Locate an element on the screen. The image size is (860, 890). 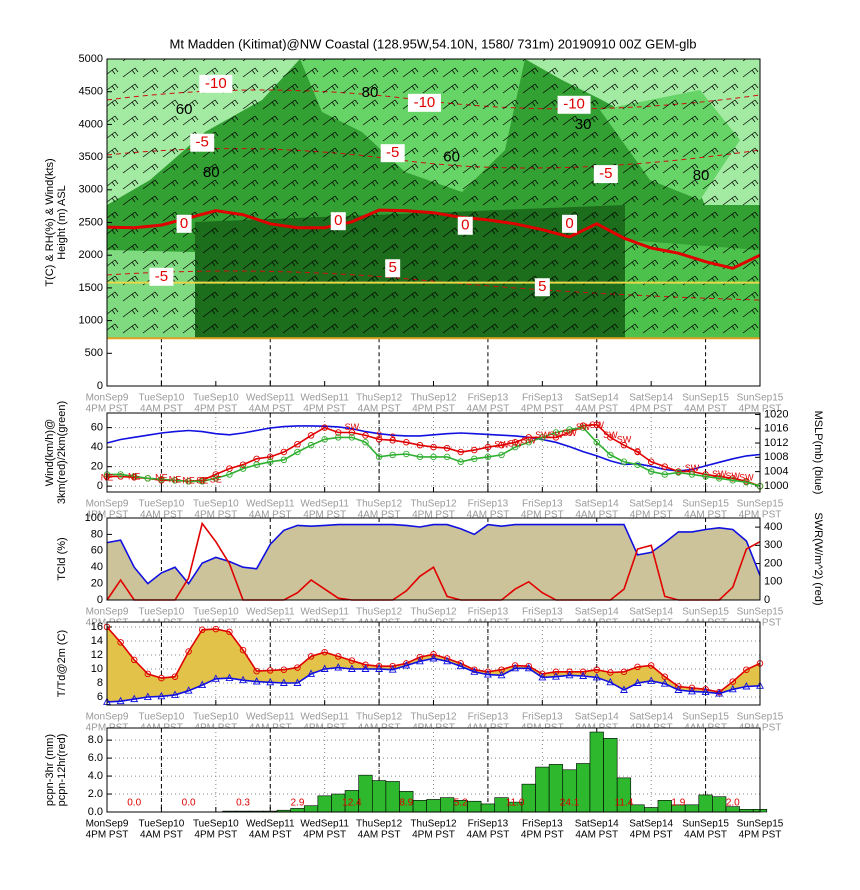
plot-frame is located at coordinates (433, 663).